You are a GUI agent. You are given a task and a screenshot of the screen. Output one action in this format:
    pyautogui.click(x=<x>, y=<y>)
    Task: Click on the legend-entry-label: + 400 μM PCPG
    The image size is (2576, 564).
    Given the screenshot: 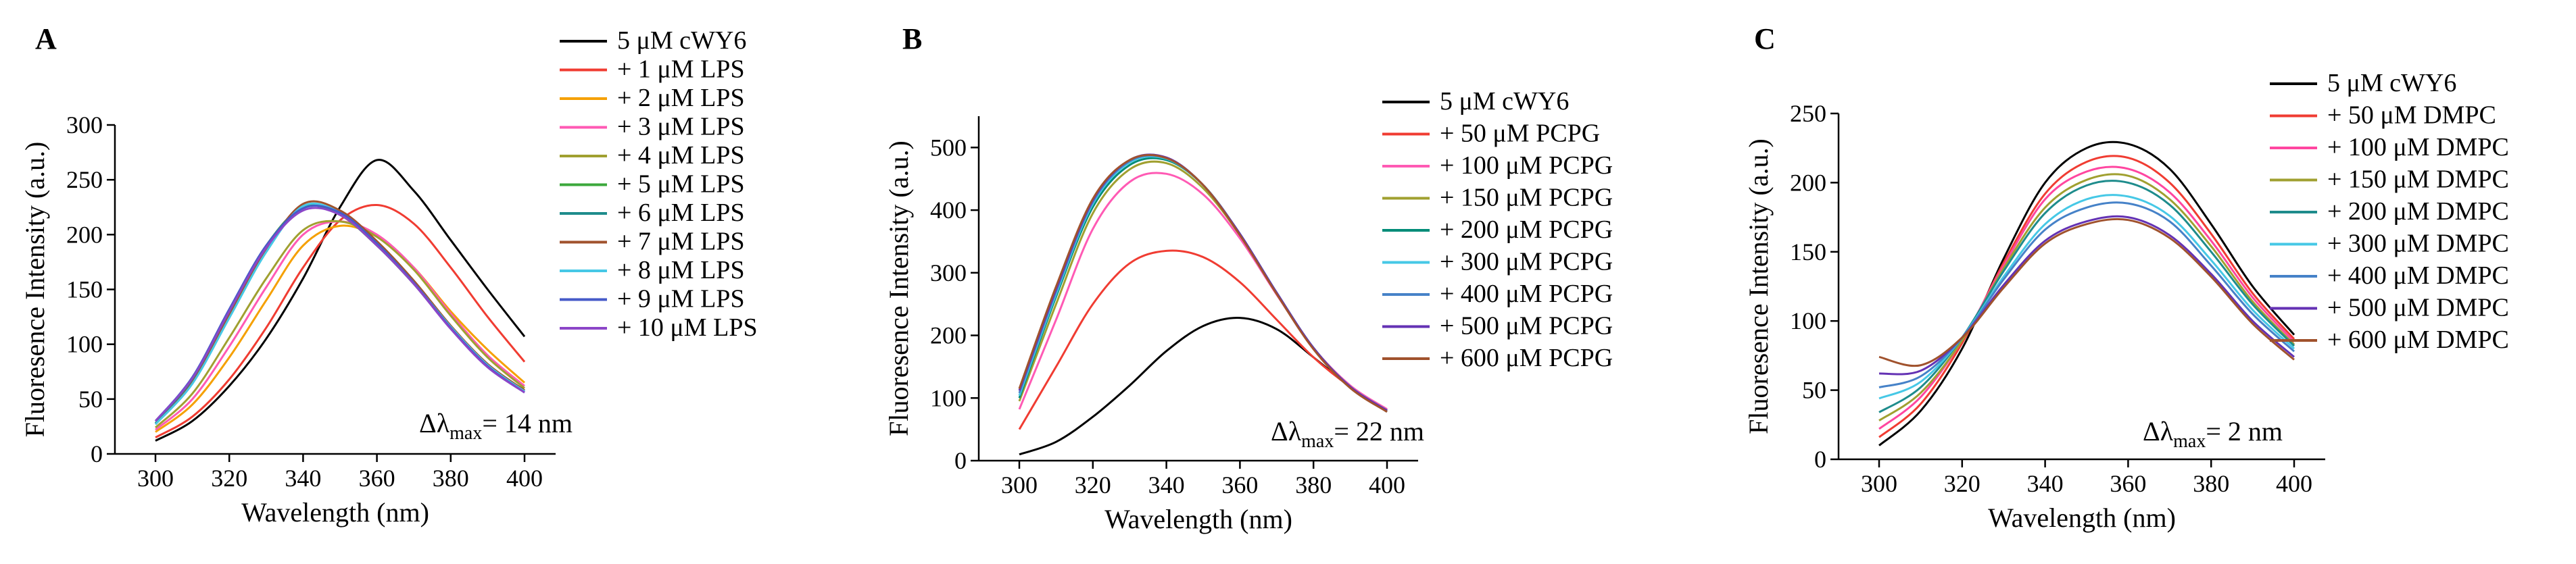 What is the action you would take?
    pyautogui.click(x=1526, y=294)
    